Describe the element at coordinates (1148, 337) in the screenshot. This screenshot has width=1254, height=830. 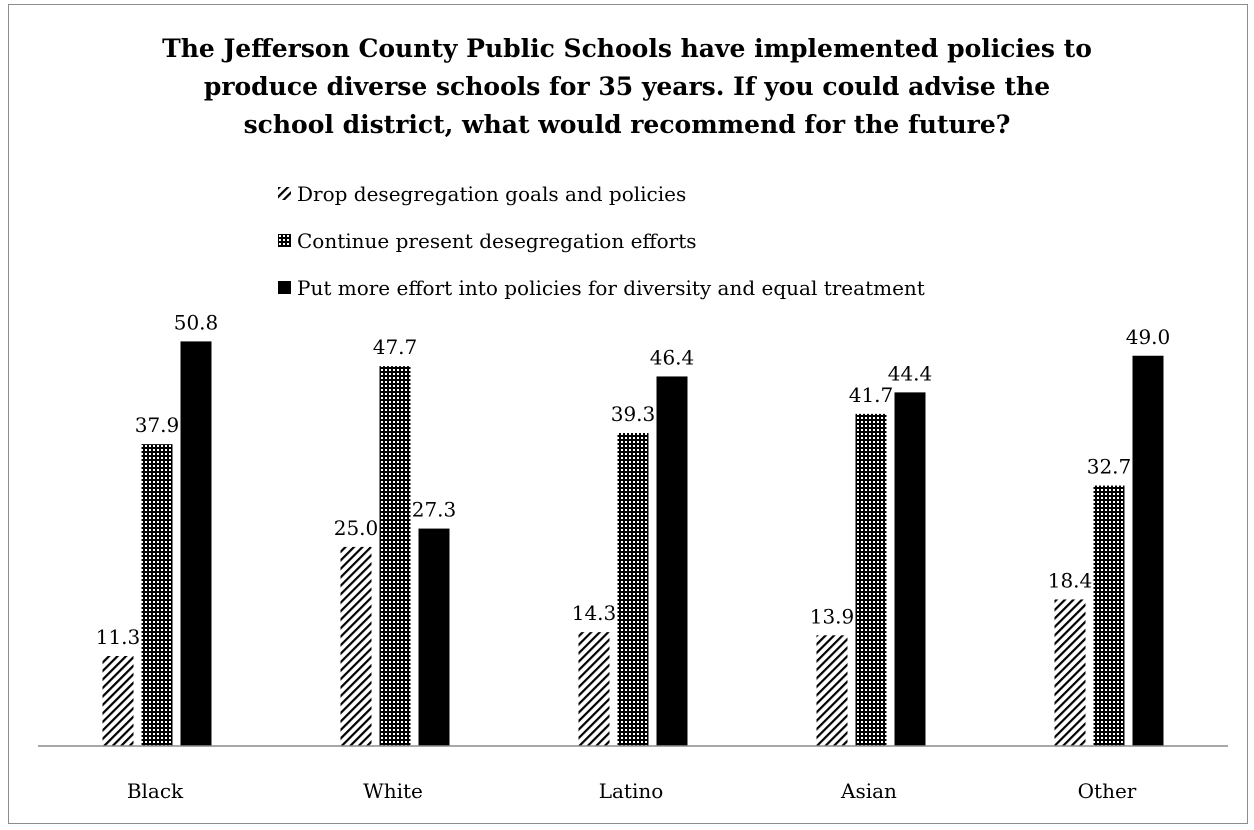
I see `data-label: 49.0` at that location.